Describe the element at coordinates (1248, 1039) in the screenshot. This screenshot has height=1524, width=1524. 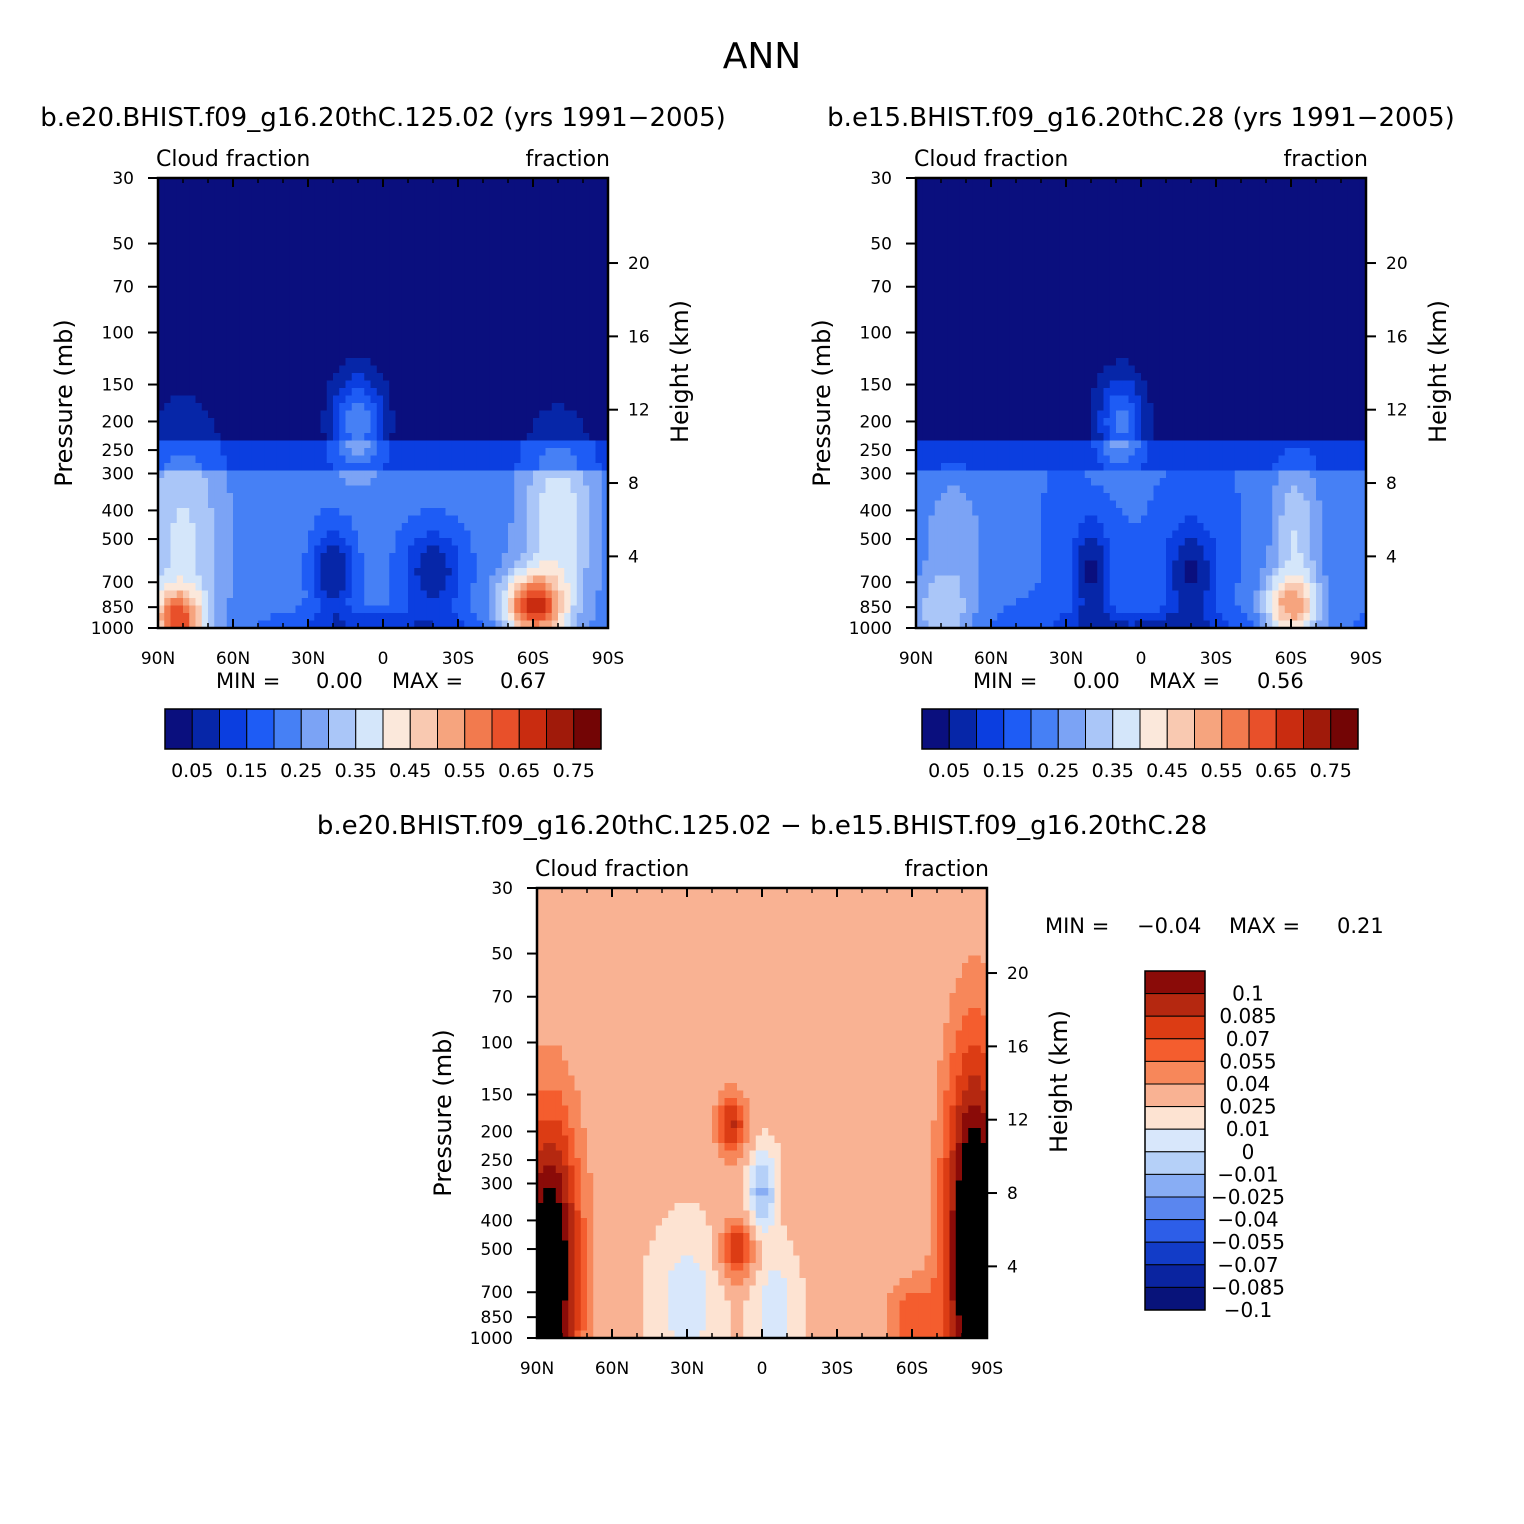
I see `colorbar-label: 0.07` at that location.